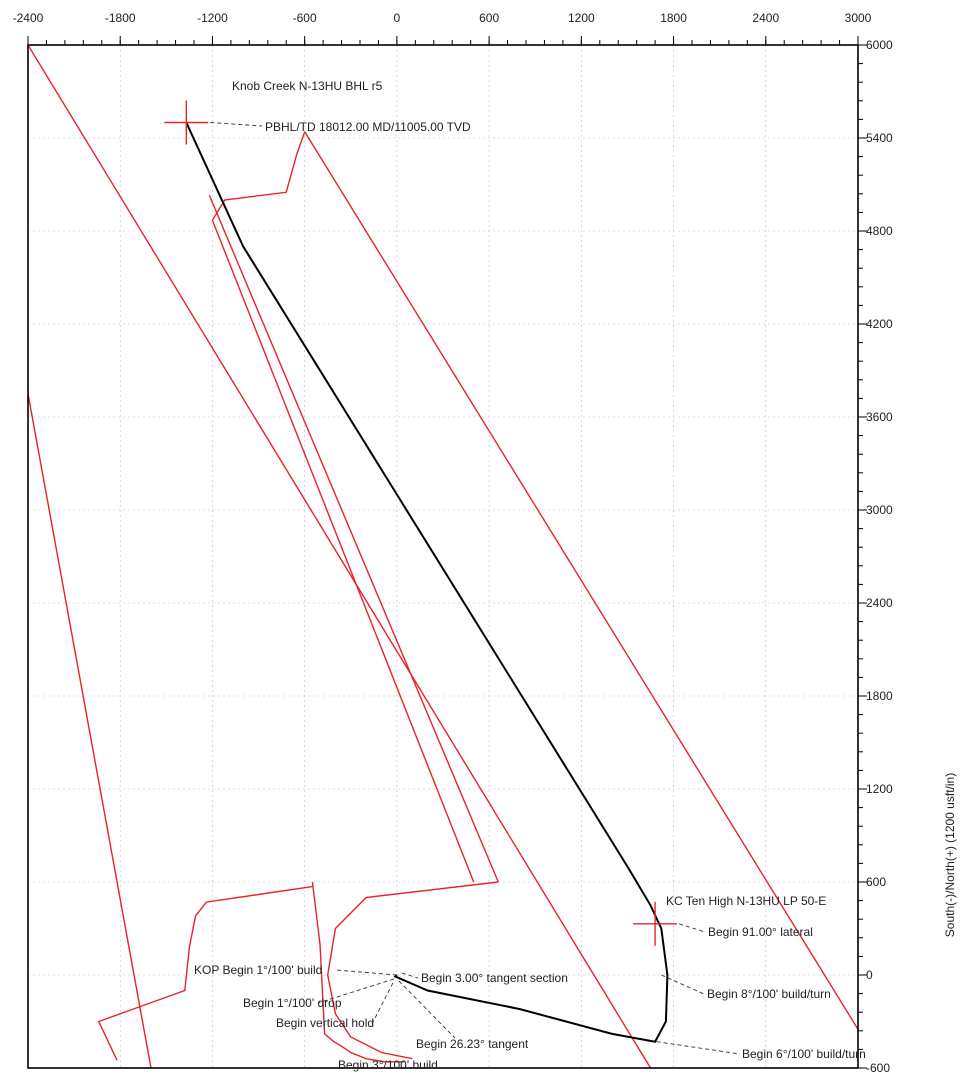 This screenshot has height=1078, width=962. Describe the element at coordinates (879, 324) in the screenshot. I see `y-tick-label: 4200` at that location.